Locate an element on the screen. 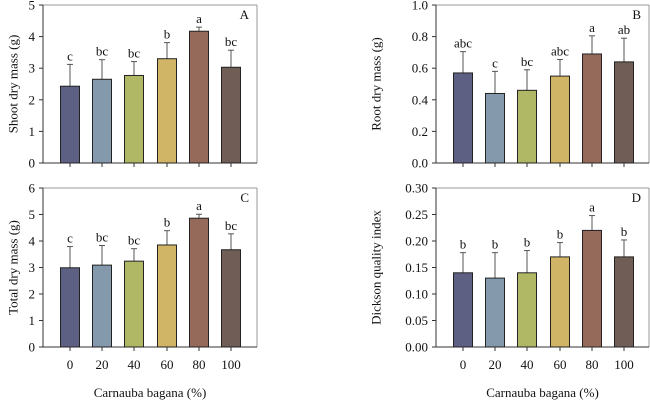 This screenshot has height=401, width=650. y-tick-label: 0.15 is located at coordinates (416, 267).